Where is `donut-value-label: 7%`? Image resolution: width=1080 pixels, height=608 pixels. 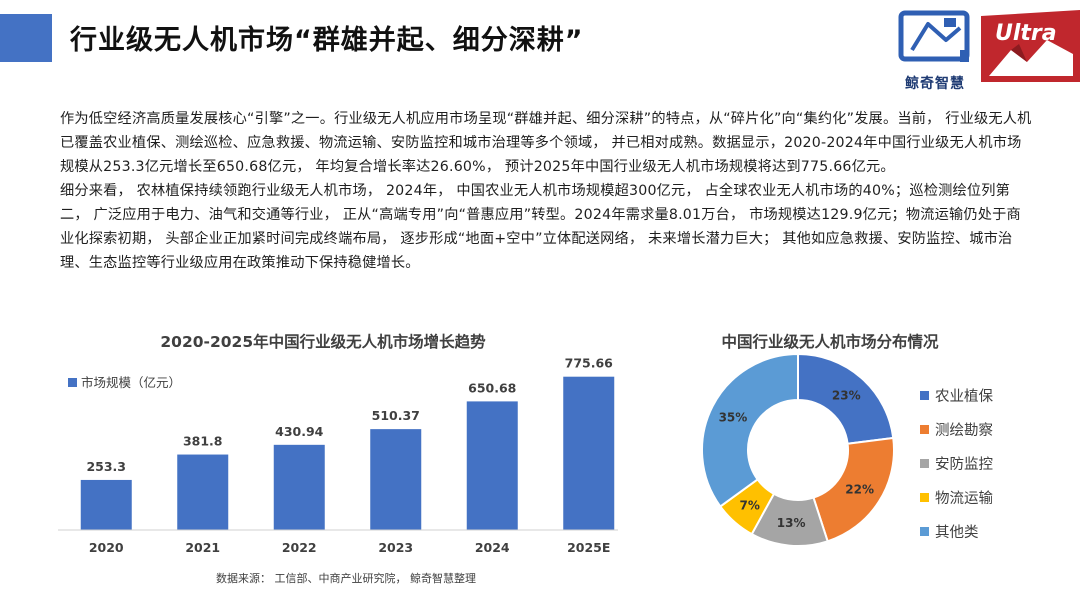 donut-value-label: 7% is located at coordinates (750, 505).